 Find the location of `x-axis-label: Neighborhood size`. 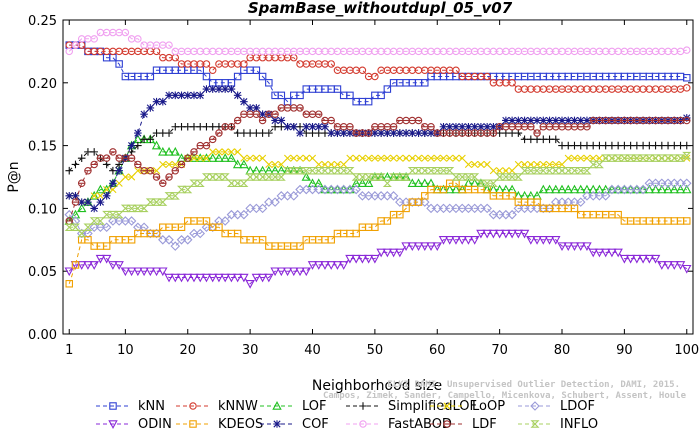

x-axis-label: Neighborhood size is located at coordinates (377, 386).